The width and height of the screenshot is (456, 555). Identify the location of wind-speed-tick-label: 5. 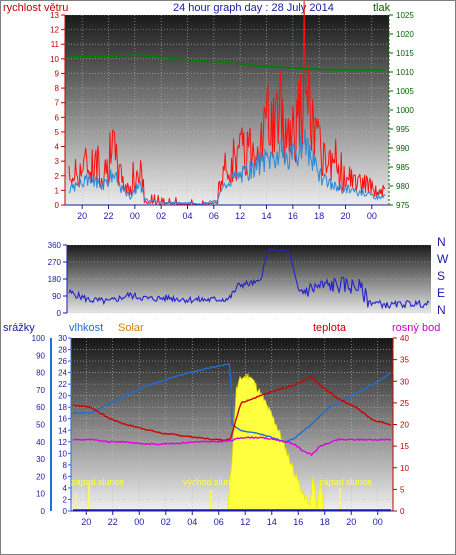
(57, 132).